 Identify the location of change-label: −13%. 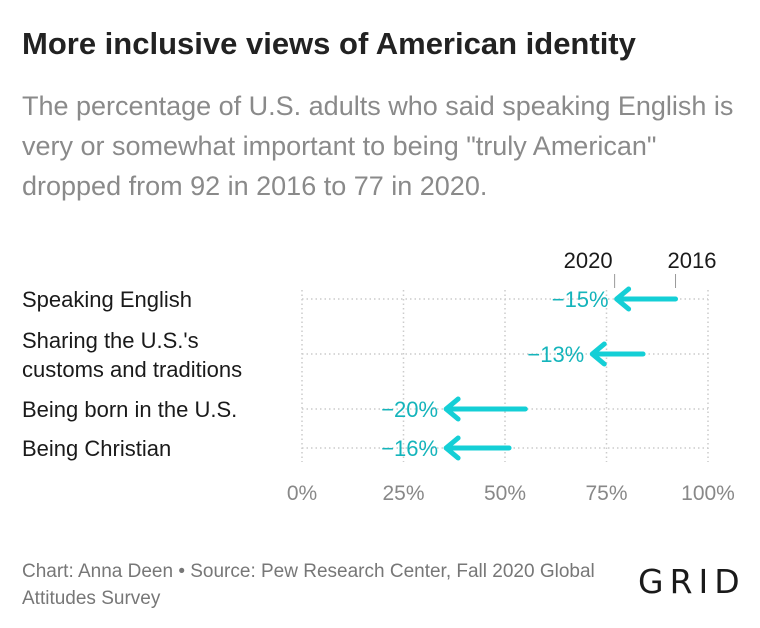
(555, 354).